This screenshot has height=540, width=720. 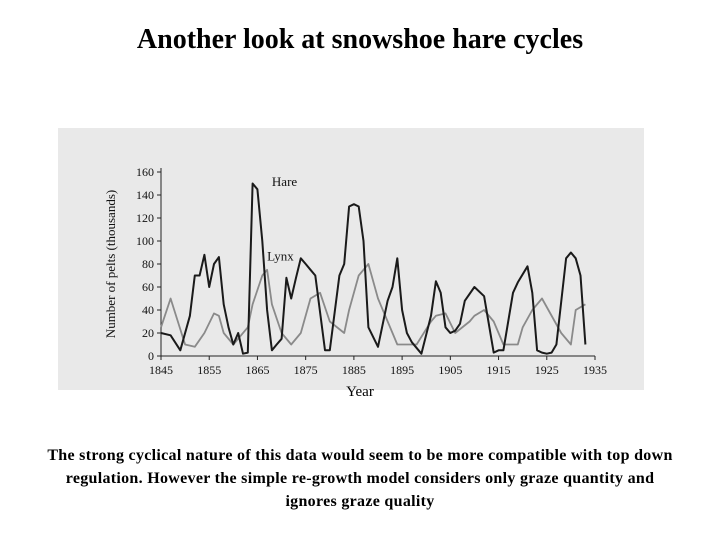 I want to click on lynx-series-line, so click(x=373, y=305).